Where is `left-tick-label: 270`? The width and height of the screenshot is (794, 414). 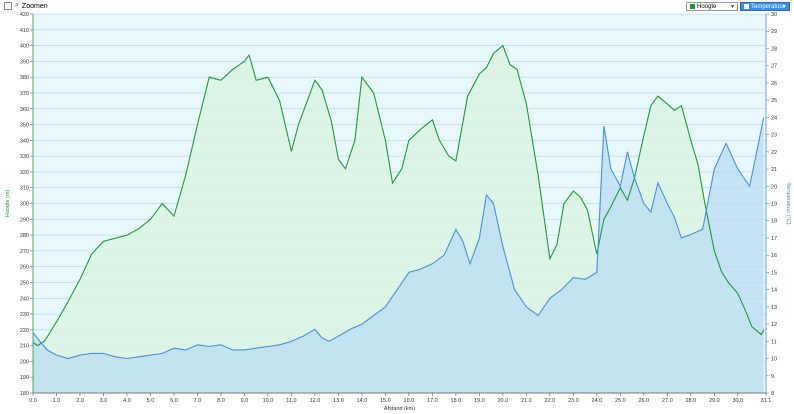
left-tick-label: 270 is located at coordinates (24, 252).